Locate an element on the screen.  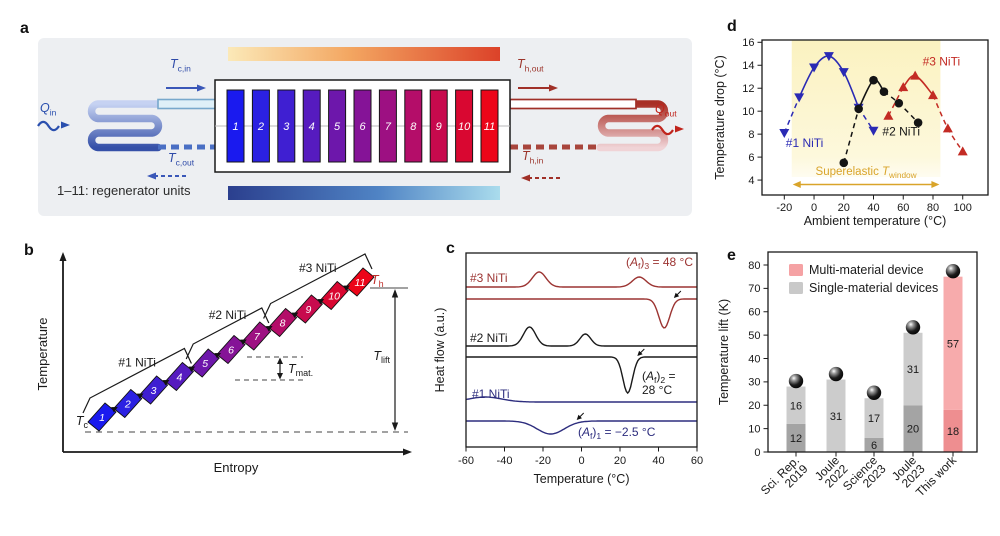
window-label: Superelastic Twindow is located at coordinates (866, 173).